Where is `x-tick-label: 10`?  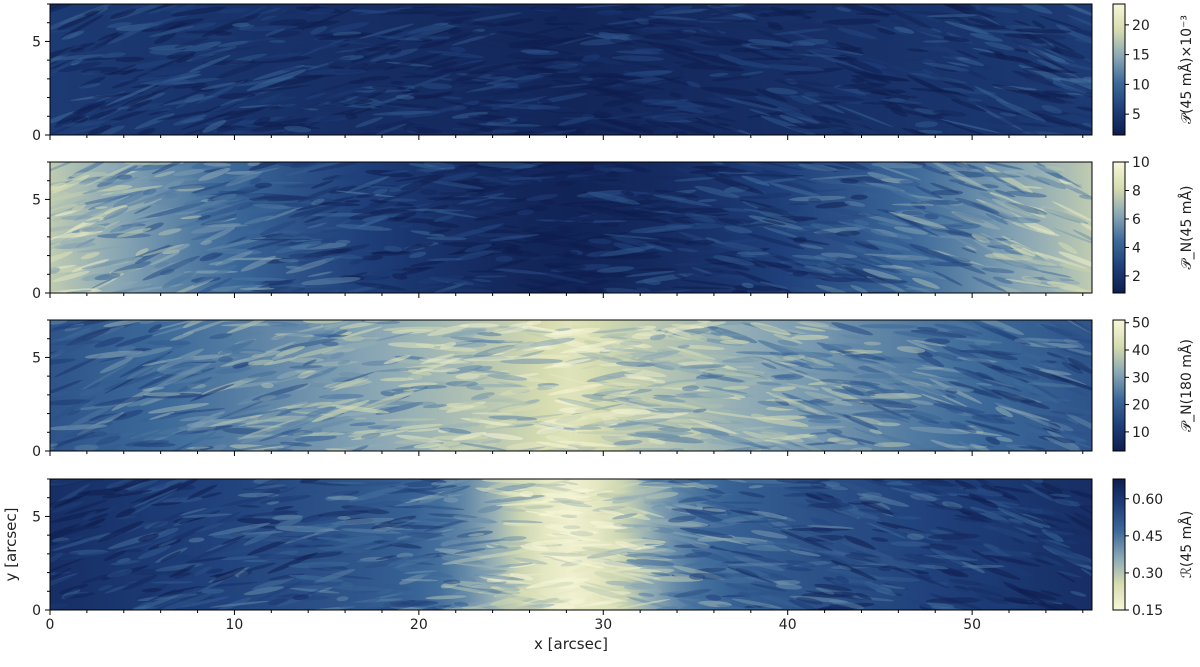
x-tick-label: 10 is located at coordinates (235, 625).